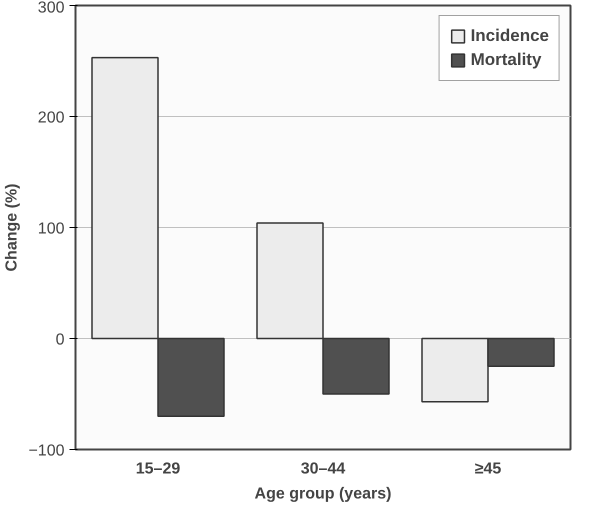 The image size is (606, 511). Describe the element at coordinates (60, 340) in the screenshot. I see `y-tick-label: 0` at that location.